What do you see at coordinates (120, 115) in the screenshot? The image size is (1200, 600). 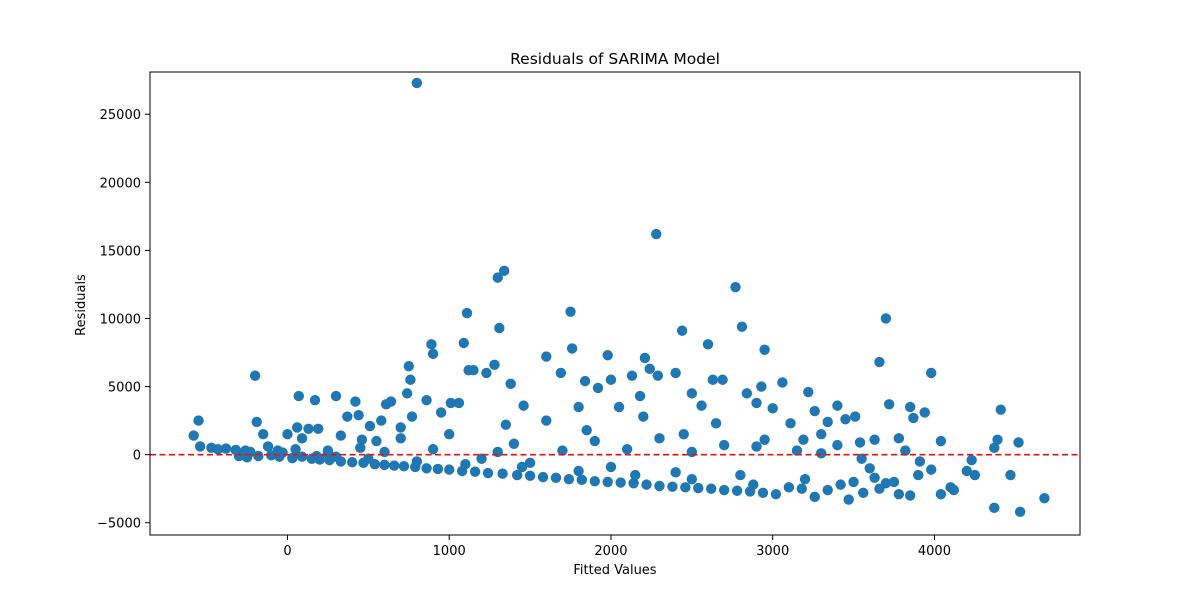 I see `y-tick-label: 25000` at bounding box center [120, 115].